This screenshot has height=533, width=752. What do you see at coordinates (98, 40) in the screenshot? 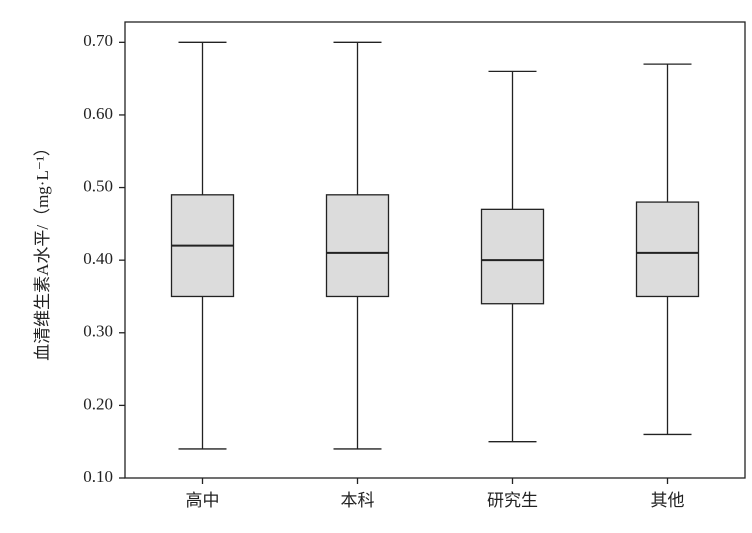
I see `y-tick-label: 0.70` at bounding box center [98, 40].